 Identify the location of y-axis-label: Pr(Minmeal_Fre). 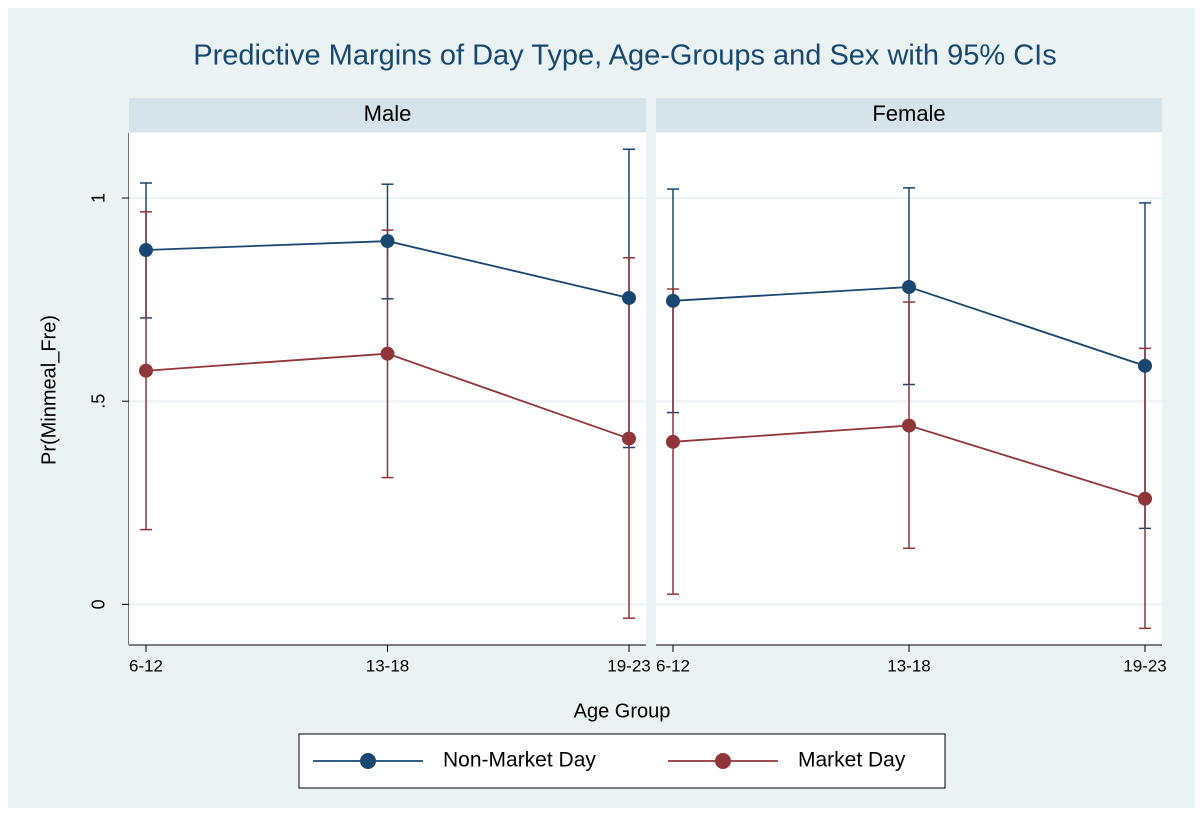
(49, 390).